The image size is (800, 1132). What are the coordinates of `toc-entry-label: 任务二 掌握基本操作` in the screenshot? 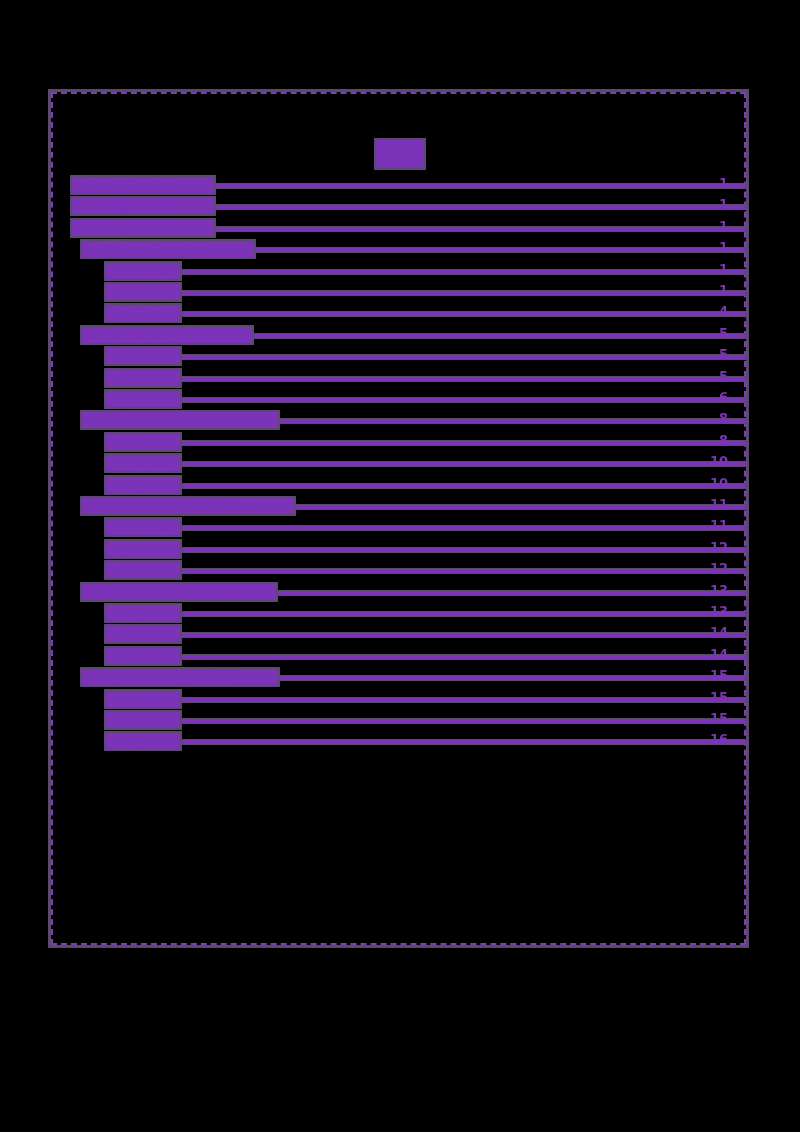 It's located at (167, 334).